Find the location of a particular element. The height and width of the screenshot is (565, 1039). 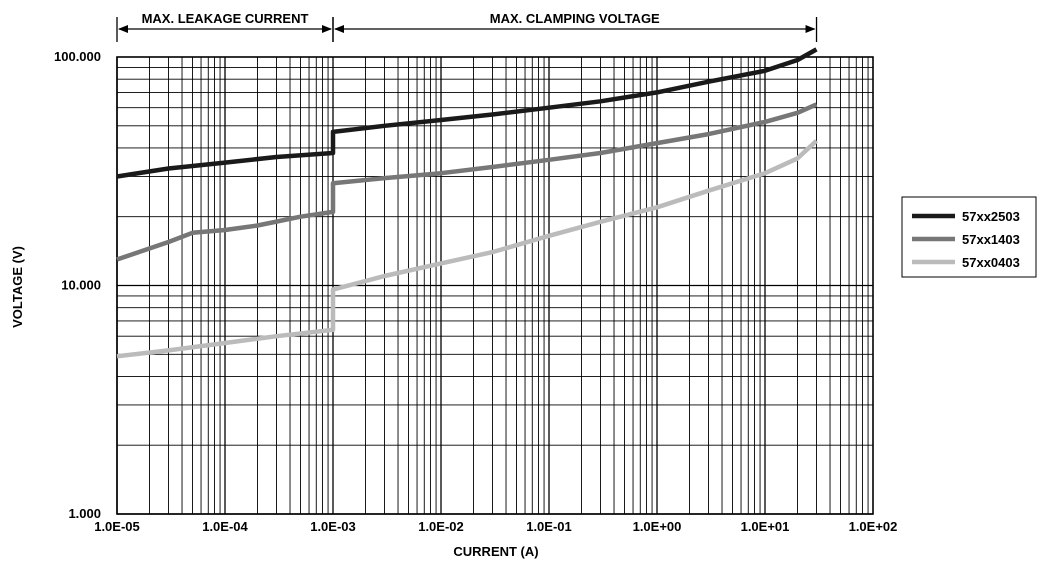

y-tick-labels: 1.000 10.000 100.000 is located at coordinates (77, 285).